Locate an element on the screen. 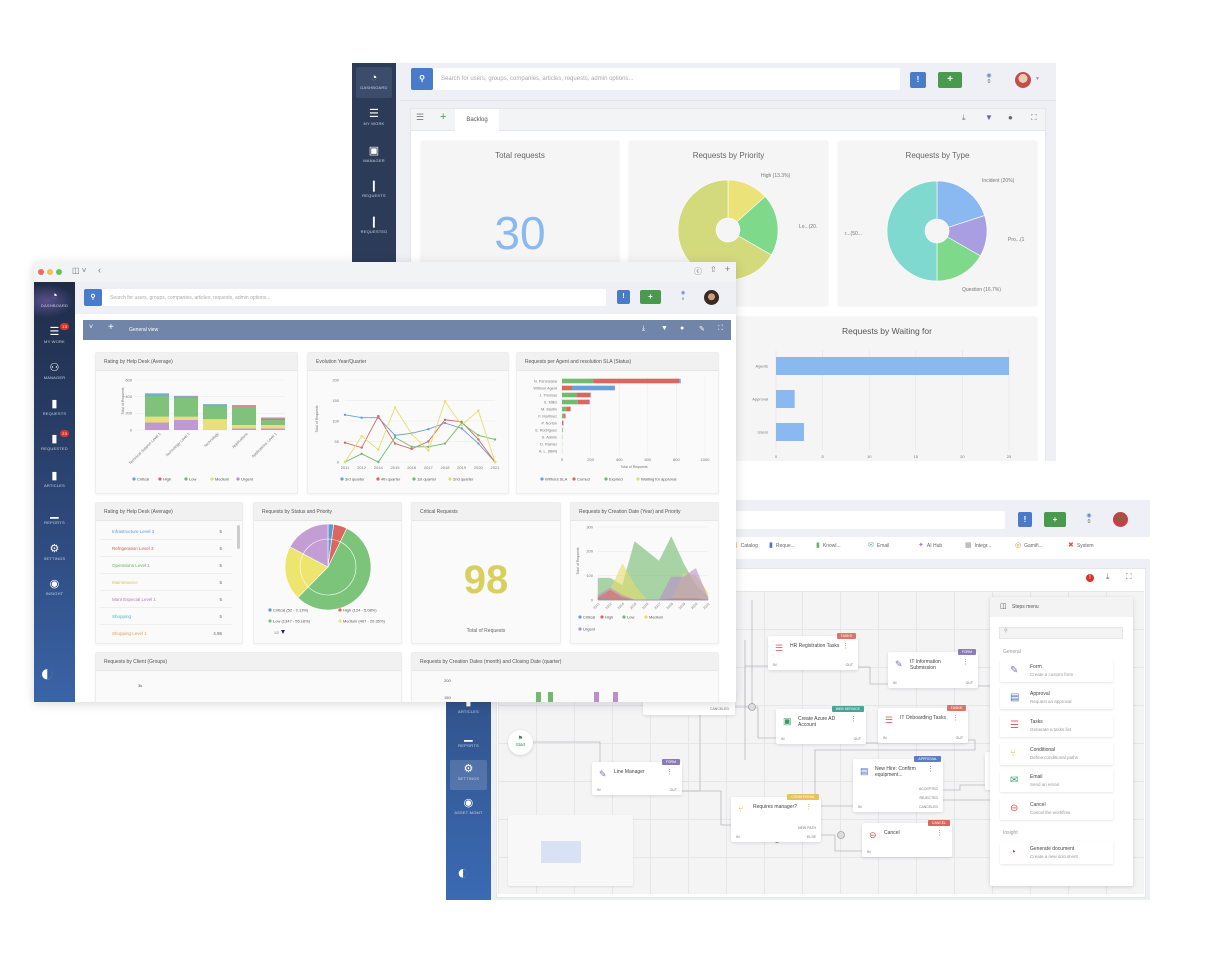  menu-icon: ☰ is located at coordinates (420, 117).